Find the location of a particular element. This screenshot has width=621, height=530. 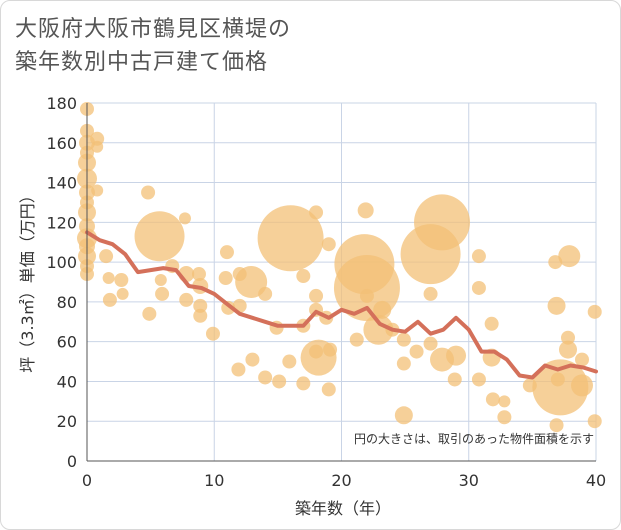

y-tick-label: 0 is located at coordinates (72, 461).